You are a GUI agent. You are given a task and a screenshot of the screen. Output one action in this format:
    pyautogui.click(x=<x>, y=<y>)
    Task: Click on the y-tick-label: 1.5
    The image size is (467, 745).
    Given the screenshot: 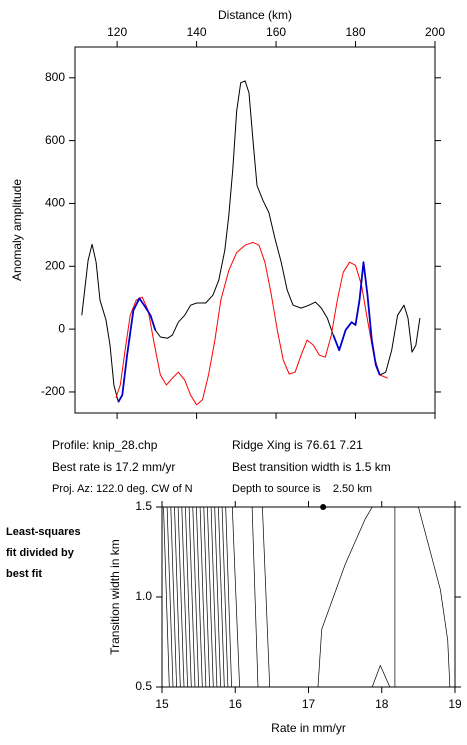 What is the action you would take?
    pyautogui.click(x=143, y=506)
    